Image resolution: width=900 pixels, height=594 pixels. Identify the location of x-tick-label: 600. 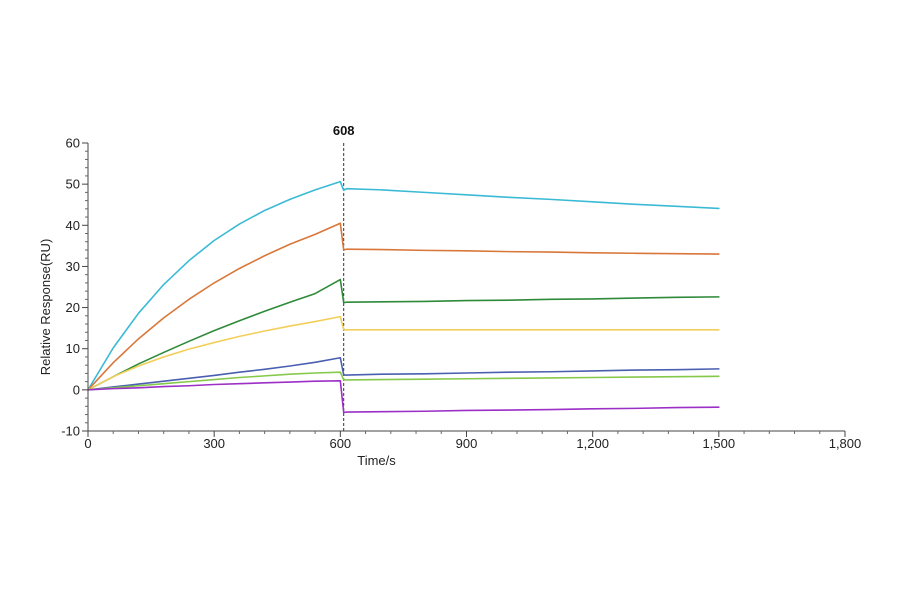
(340, 443).